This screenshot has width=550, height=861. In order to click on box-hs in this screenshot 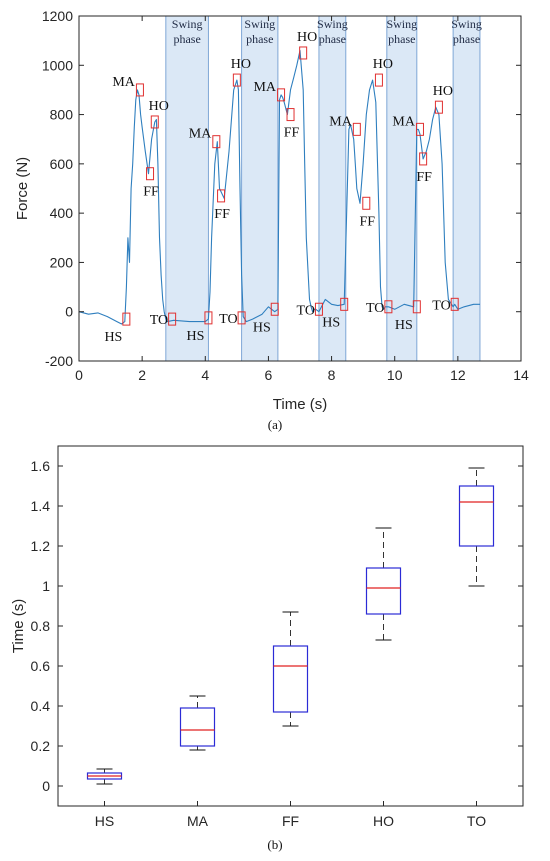, I will do `click(104, 776)`.